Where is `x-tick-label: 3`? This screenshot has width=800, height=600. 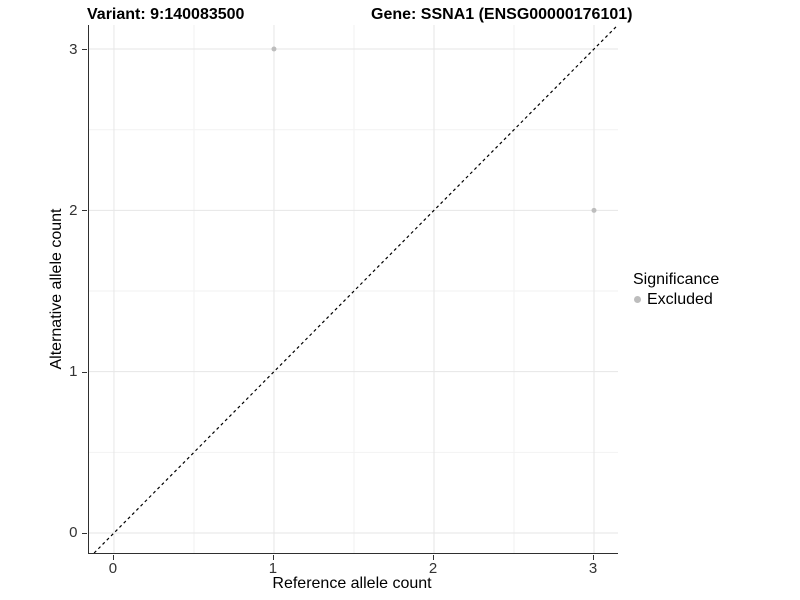 x-tick-label: 3 is located at coordinates (593, 568).